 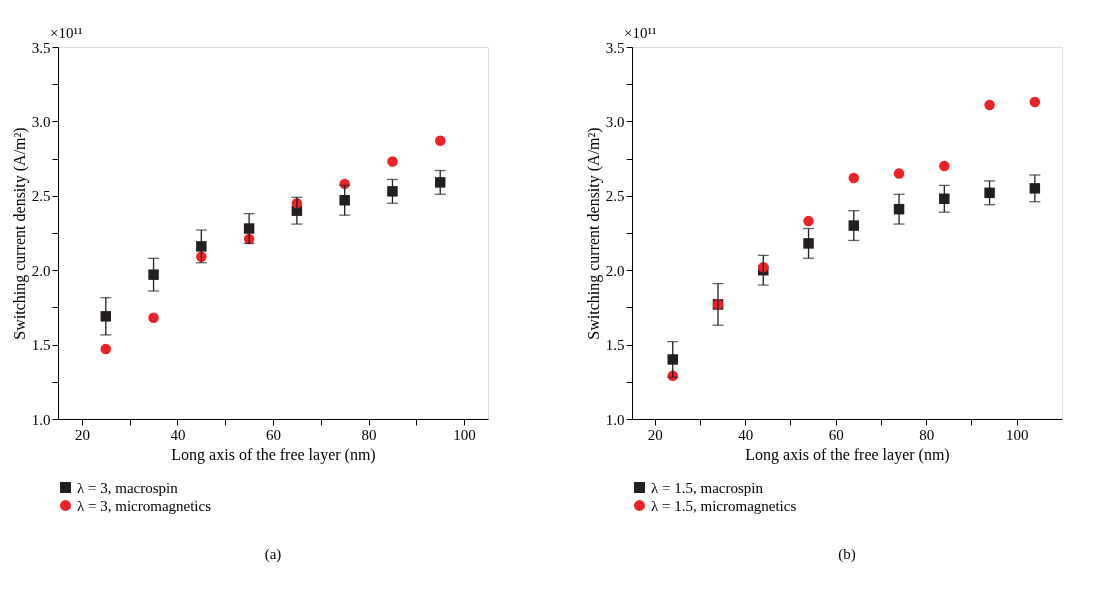 I want to click on legend-label: λ = 3, micromagnetics, so click(x=144, y=505).